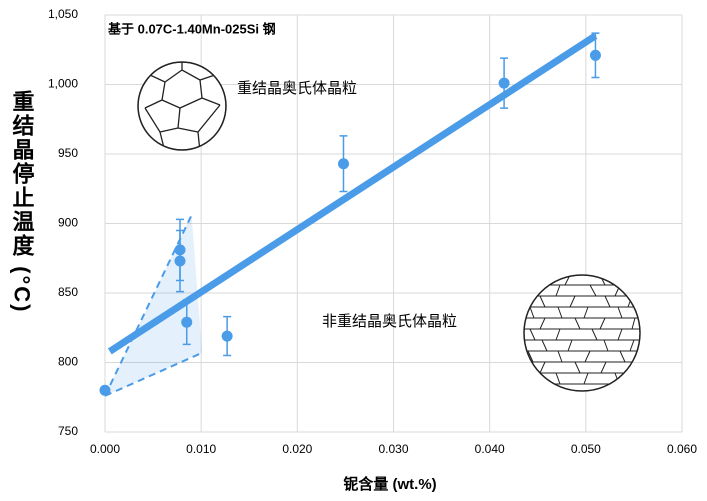 Image resolution: width=707 pixels, height=501 pixels. I want to click on y-tick-label: 1,000, so click(63, 84).